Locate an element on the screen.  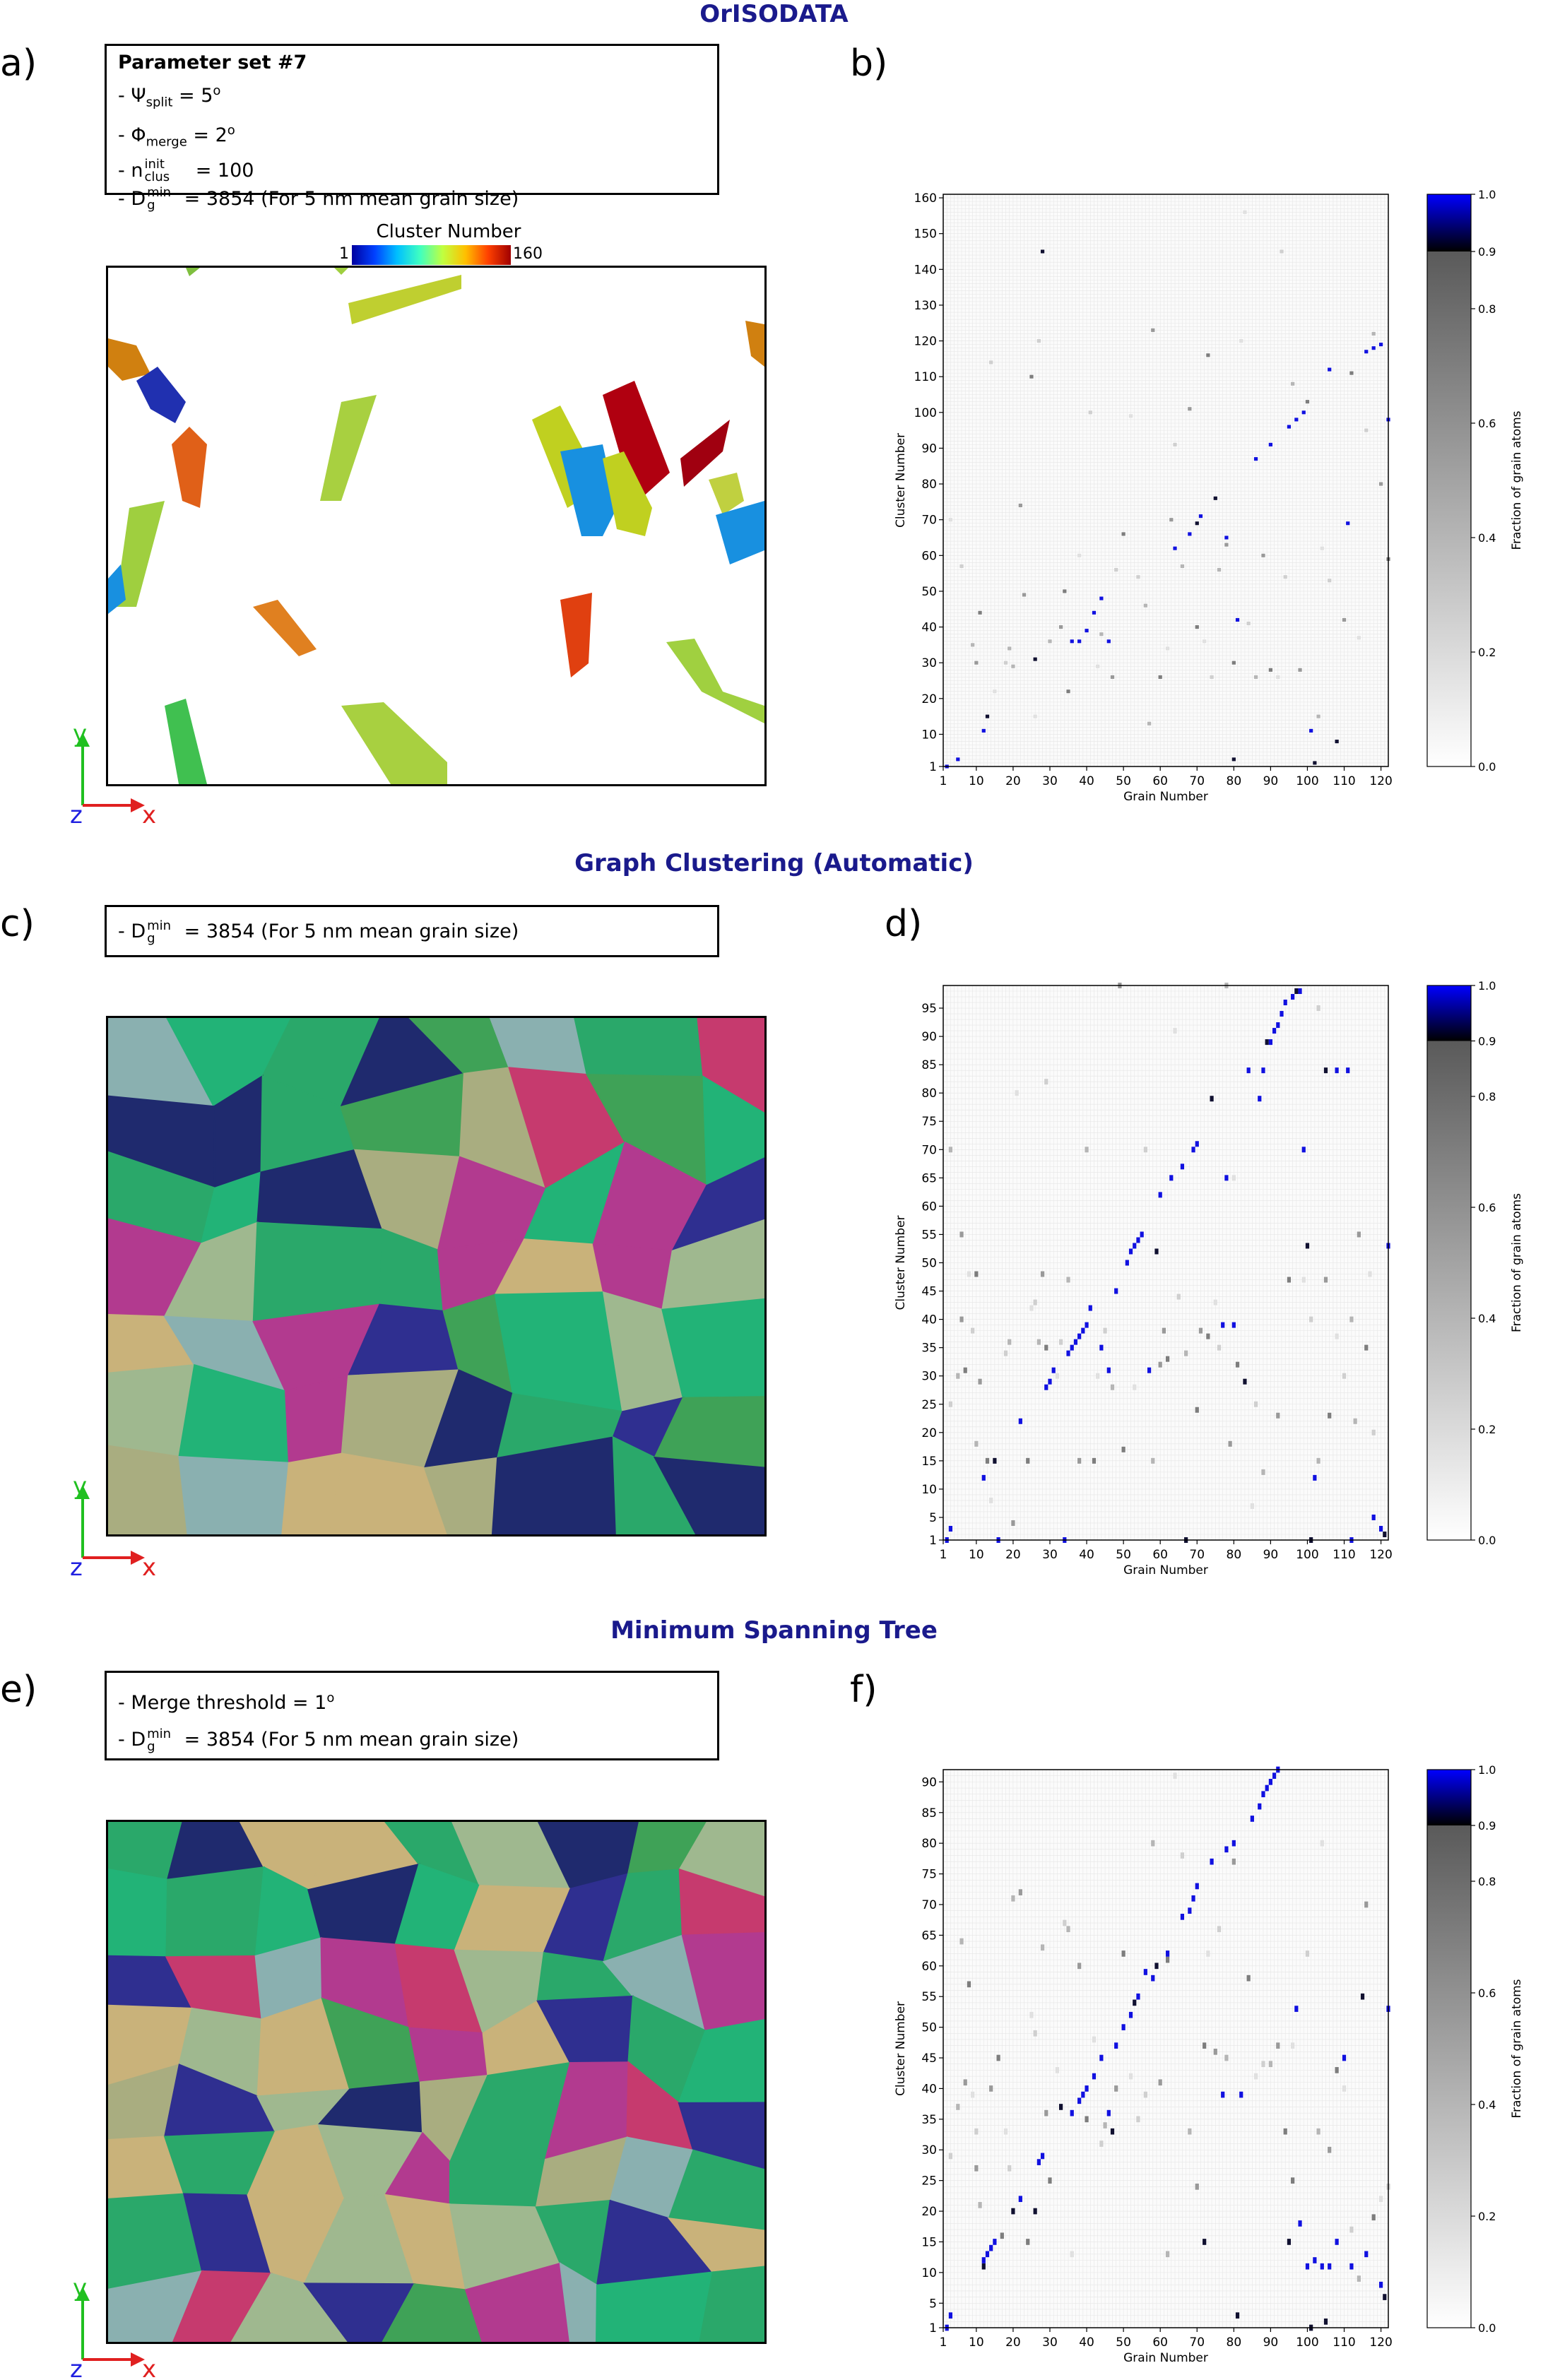
cluster-number-colorbar: Cluster Number 1 160 is located at coordinates (441, 246).